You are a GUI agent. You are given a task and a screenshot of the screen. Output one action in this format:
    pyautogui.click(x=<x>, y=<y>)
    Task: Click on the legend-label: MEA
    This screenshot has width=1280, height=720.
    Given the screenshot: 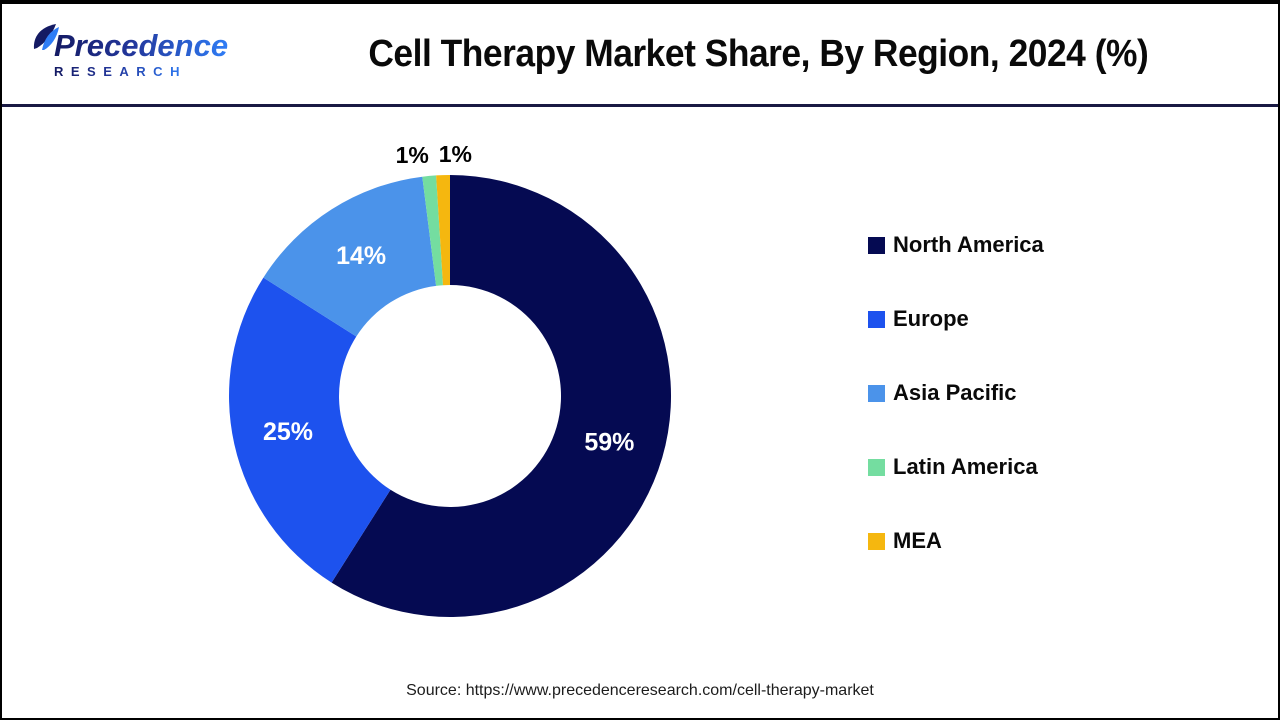 What is the action you would take?
    pyautogui.click(x=917, y=540)
    